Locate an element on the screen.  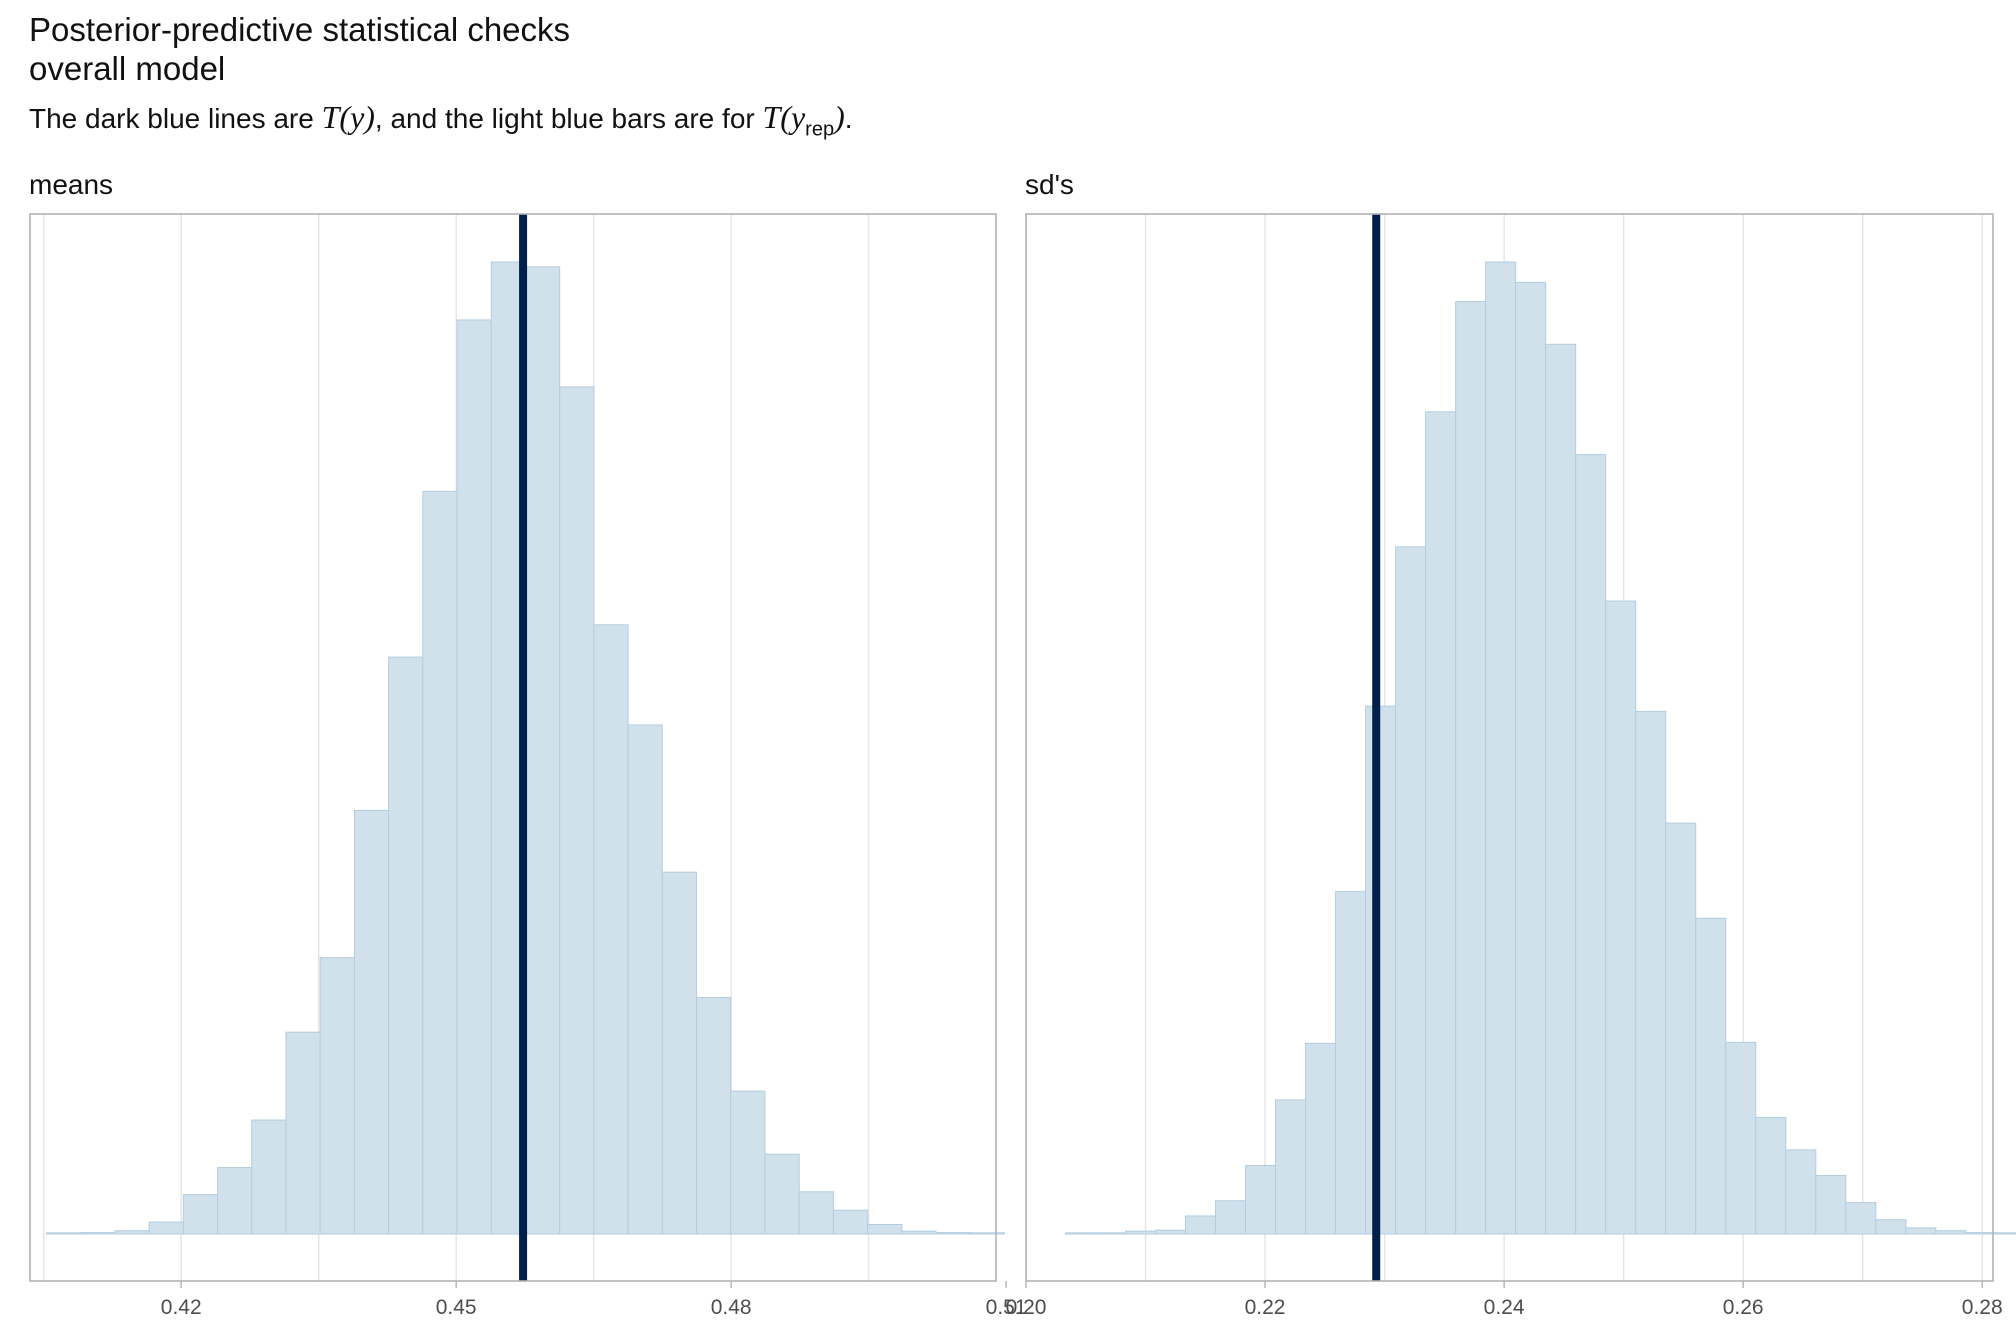
subtitle-middle: , and the light blue bars are for is located at coordinates (568, 118).